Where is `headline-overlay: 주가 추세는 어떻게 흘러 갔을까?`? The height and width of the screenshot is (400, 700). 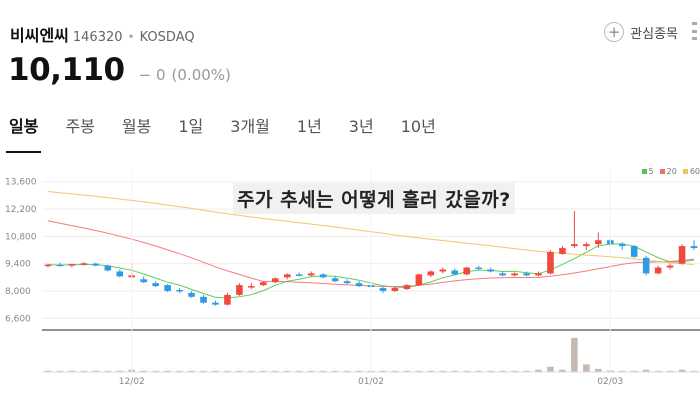 headline-overlay: 주가 추세는 어떻게 흘러 갔을까? is located at coordinates (374, 198).